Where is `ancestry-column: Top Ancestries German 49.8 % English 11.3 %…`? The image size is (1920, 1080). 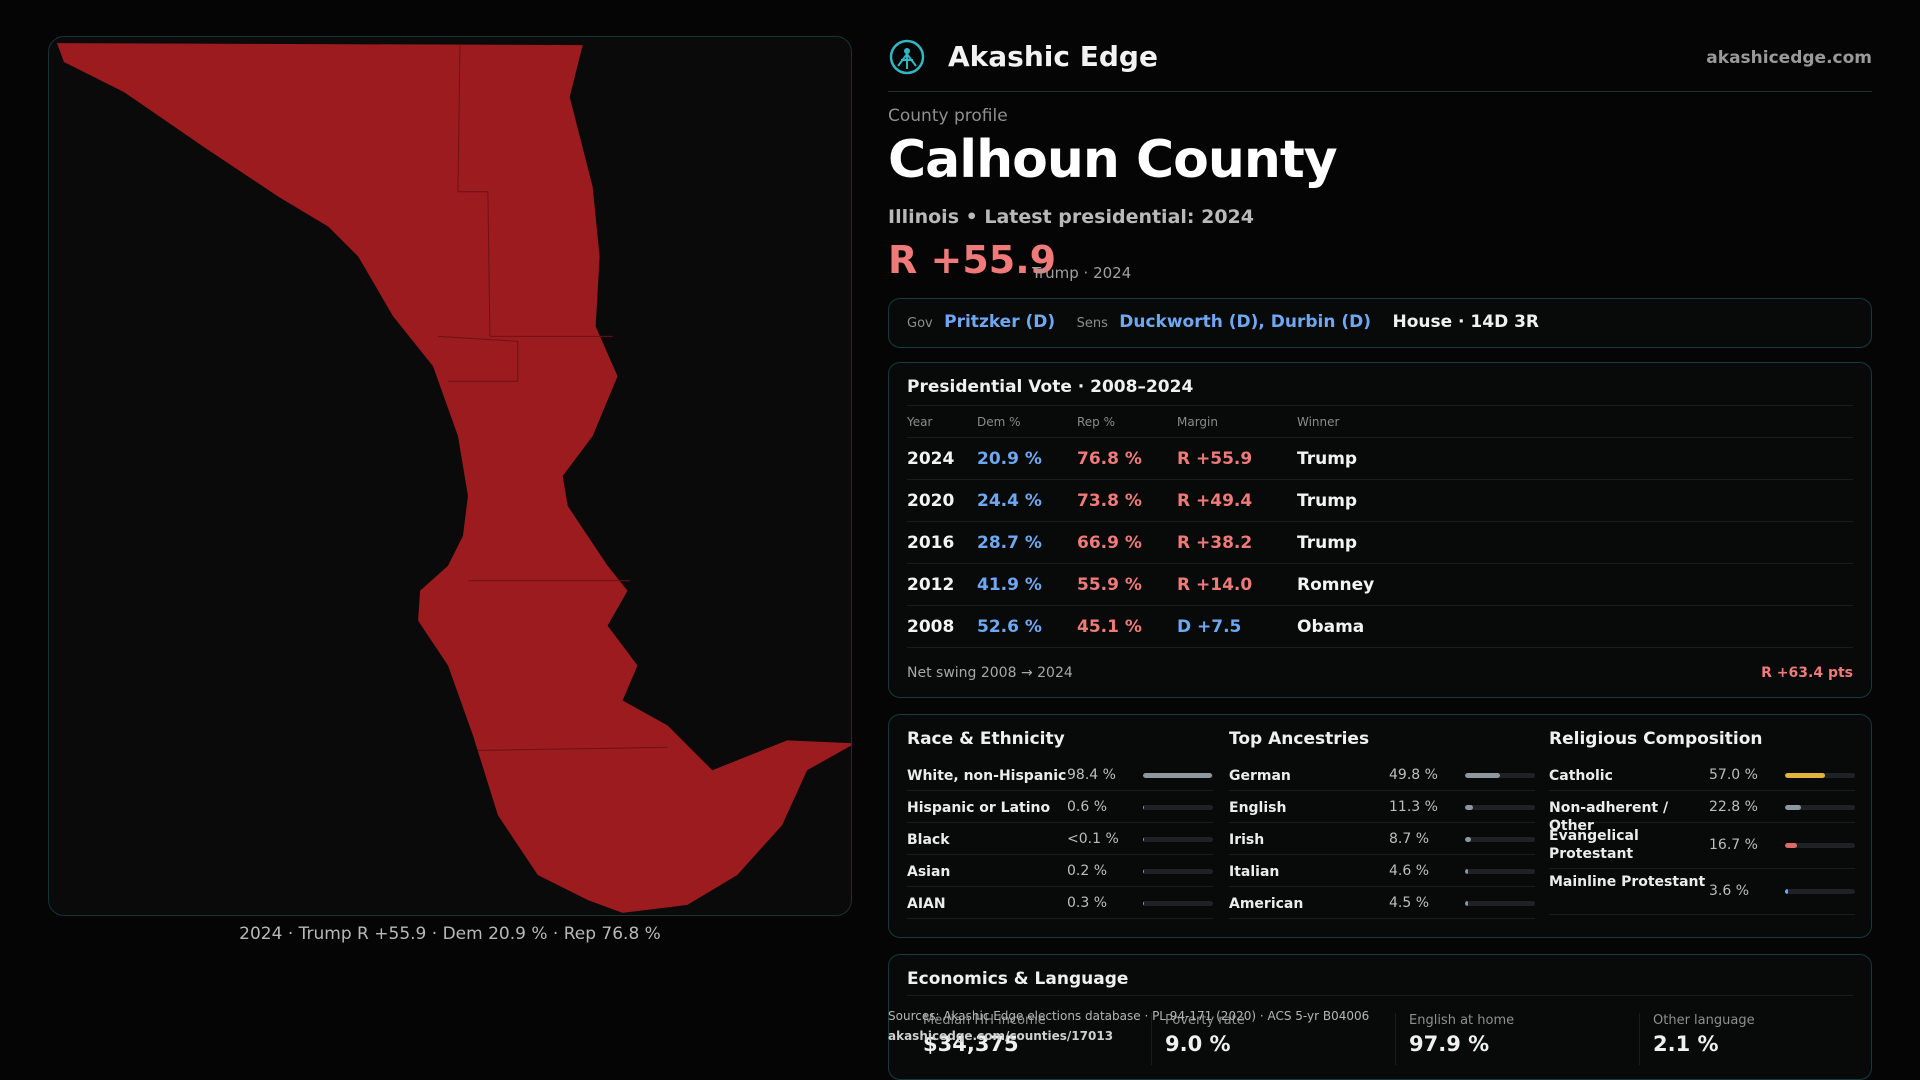 ancestry-column: Top Ancestries German 49.8 % English 11.3 %… is located at coordinates (1382, 824).